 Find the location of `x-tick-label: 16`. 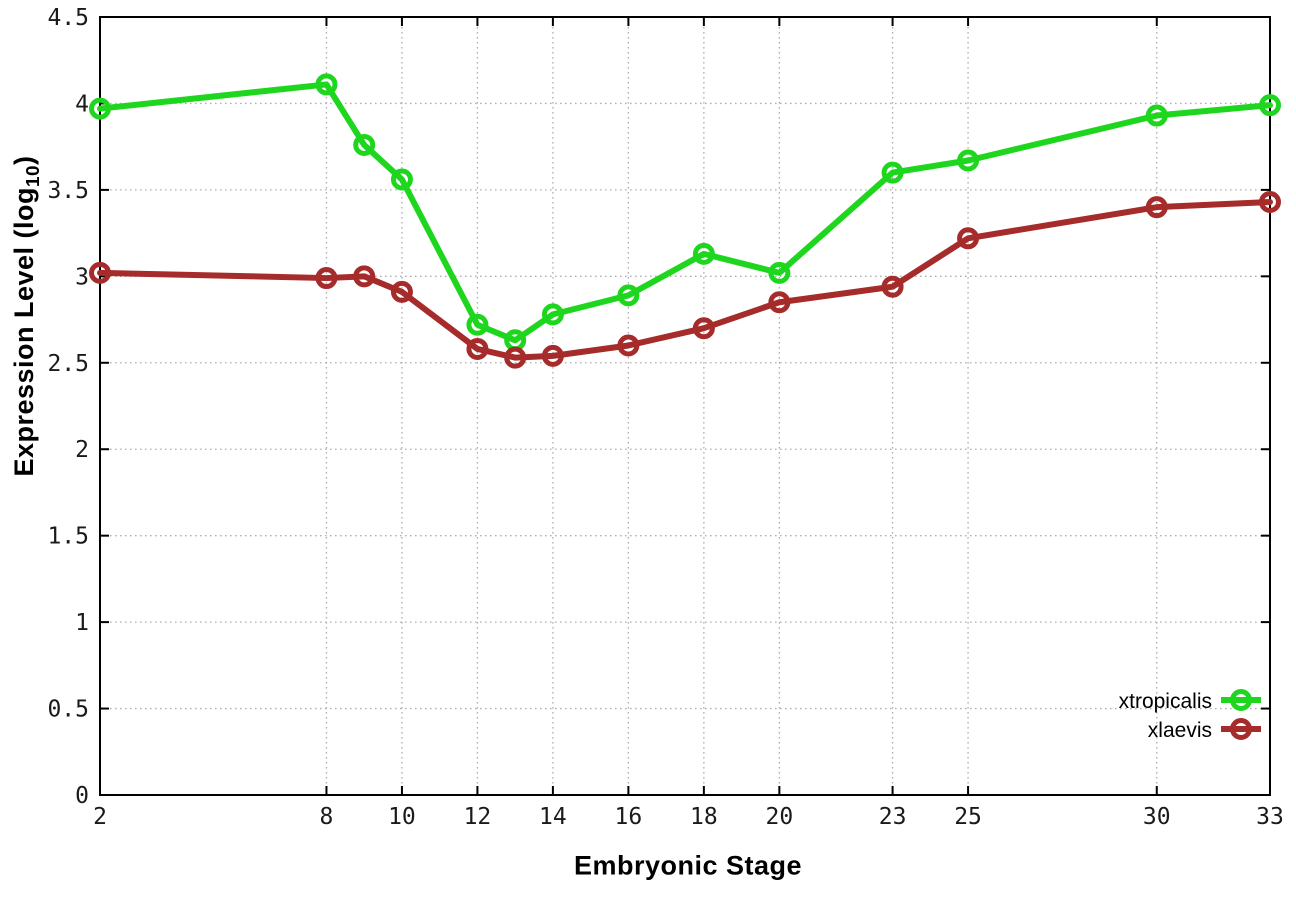

x-tick-label: 16 is located at coordinates (629, 817).